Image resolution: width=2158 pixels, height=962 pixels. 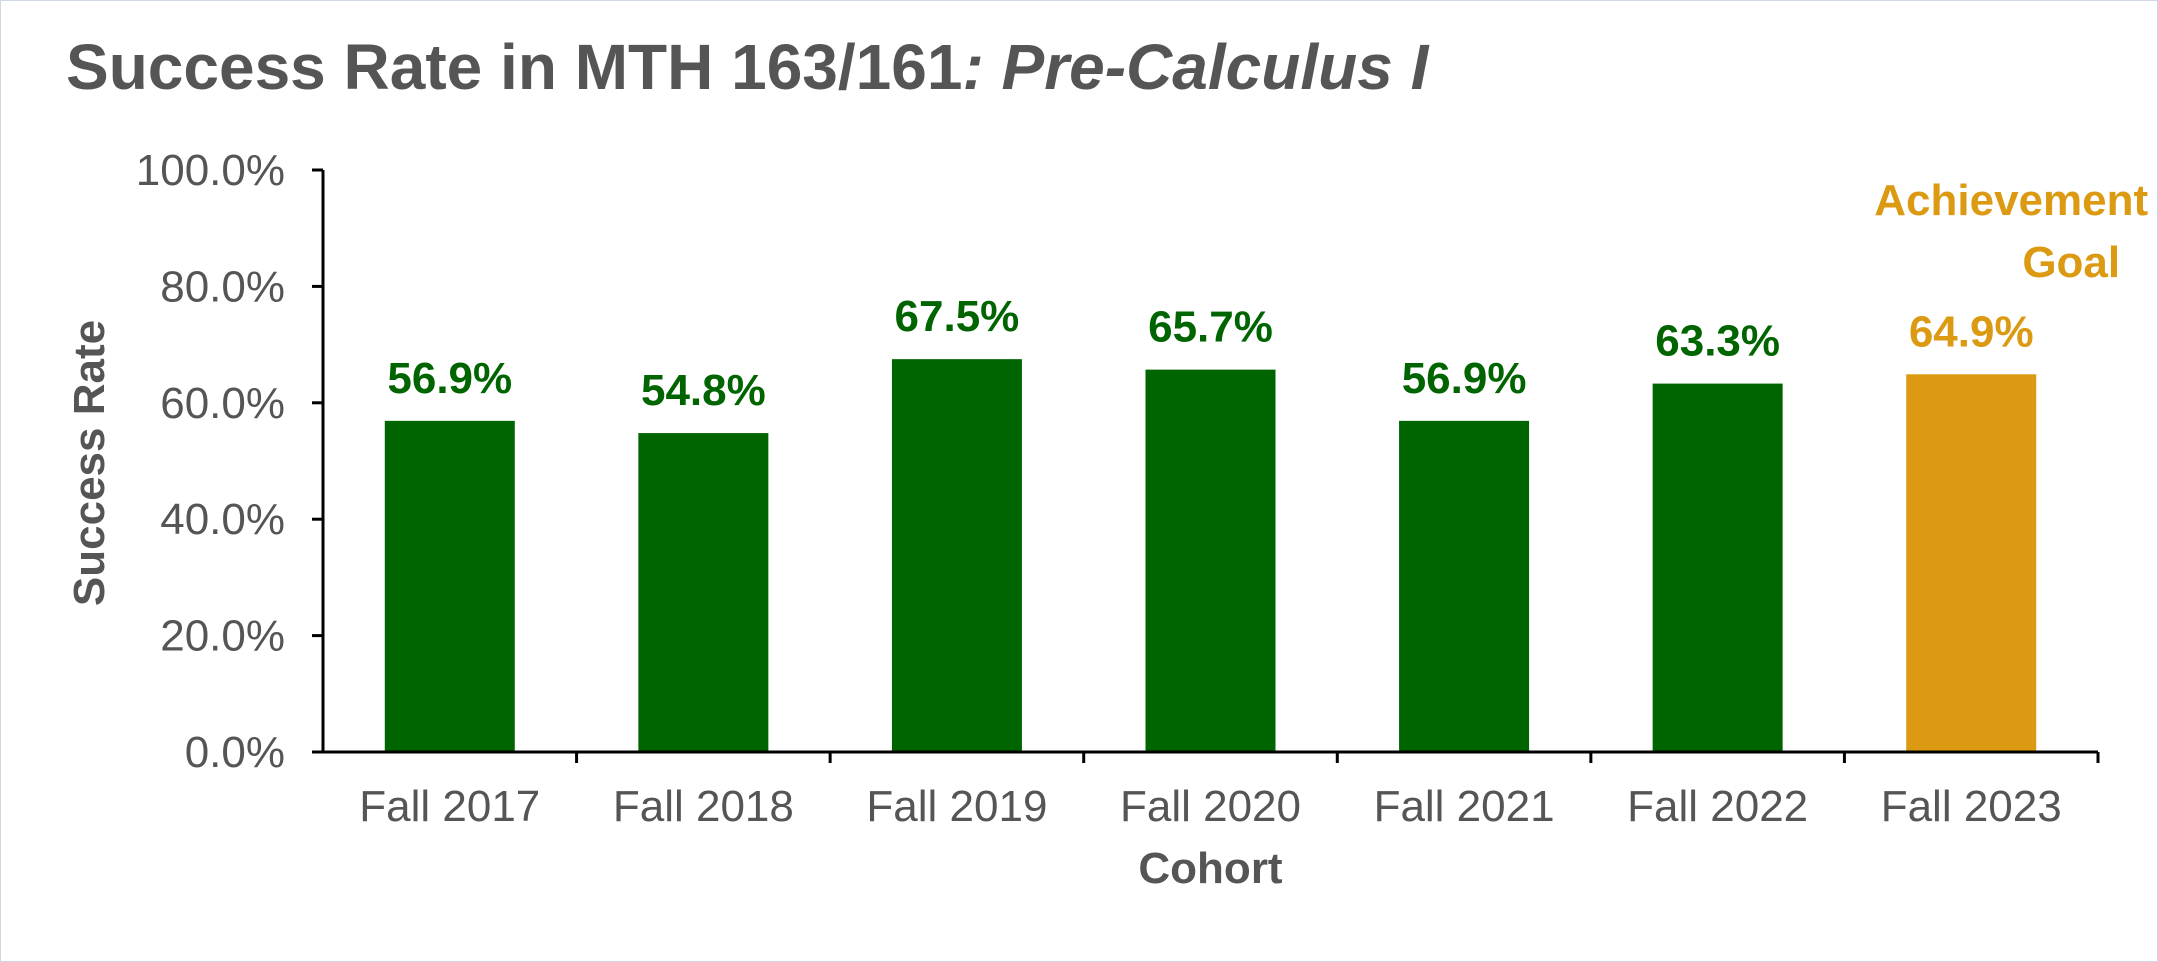 I want to click on x-axis-title: Cohort, so click(x=1210, y=868).